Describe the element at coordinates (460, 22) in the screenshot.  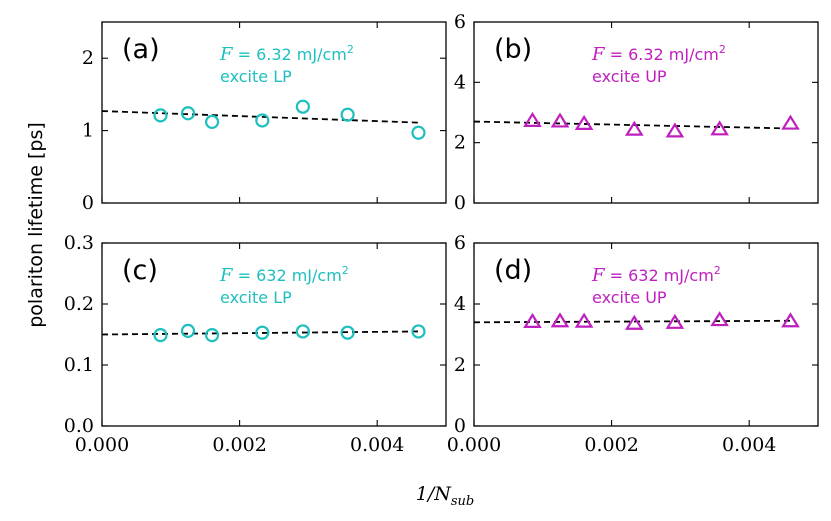
I see `panel-b-ytick-label: 6` at that location.